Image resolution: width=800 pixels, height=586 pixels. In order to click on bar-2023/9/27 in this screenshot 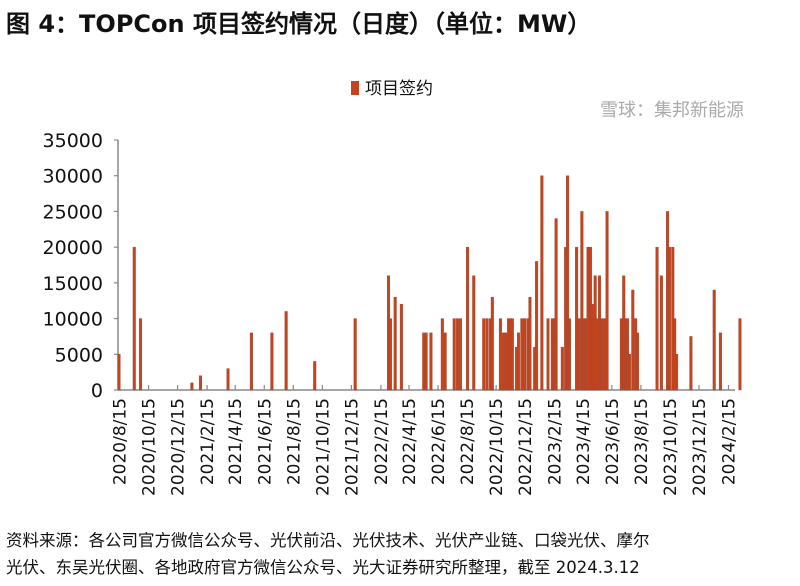, I will do `click(661, 333)`.